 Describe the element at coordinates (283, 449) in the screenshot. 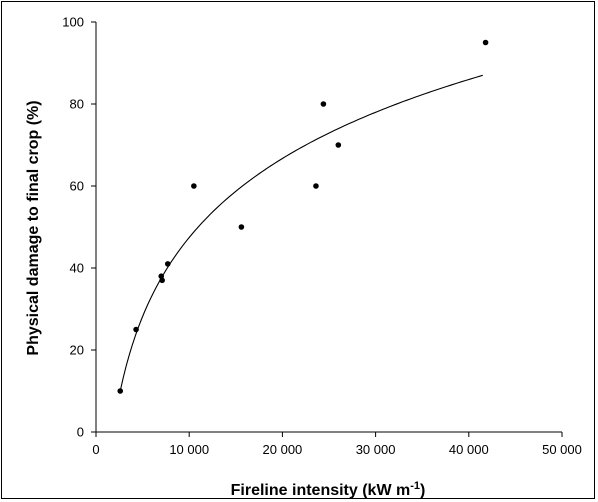

I see `x-tick-label: 20 000` at that location.